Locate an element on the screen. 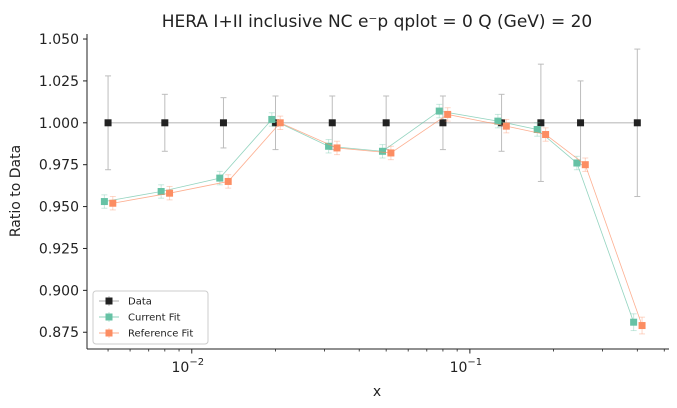  y-tick-label: 1.025 is located at coordinates (59, 82).